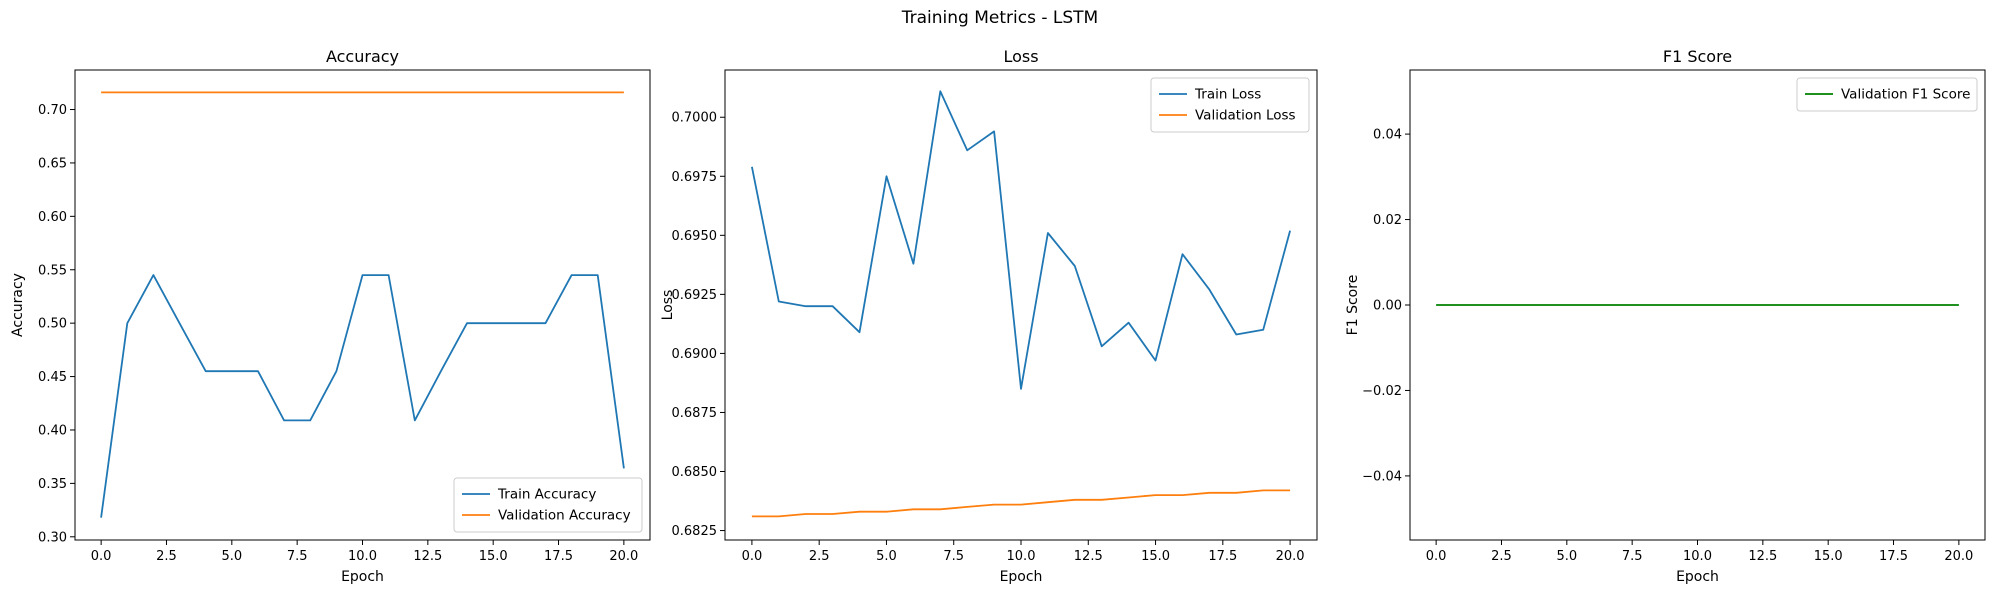 The width and height of the screenshot is (2000, 600). Describe the element at coordinates (1382, 391) in the screenshot. I see `y-tick-label: −0.02` at that location.